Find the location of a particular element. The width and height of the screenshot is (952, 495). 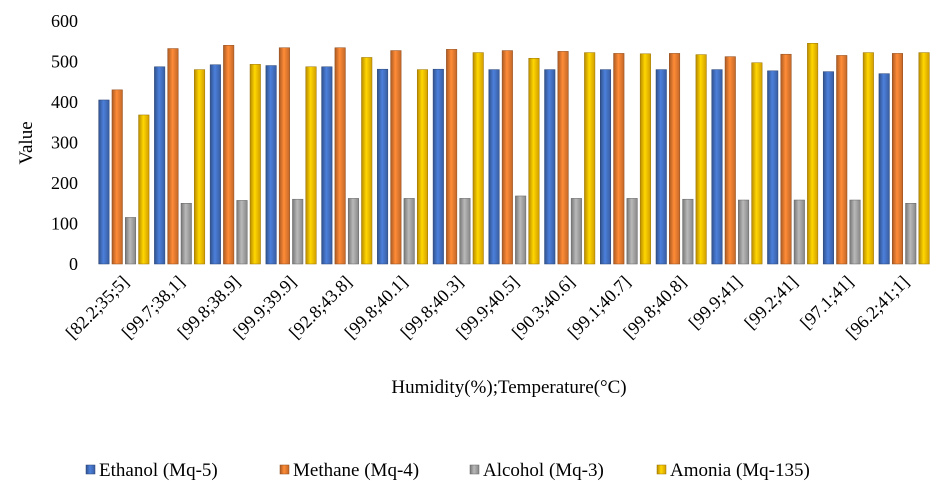

x-tick-label: [99.9;41] is located at coordinates (715, 302).